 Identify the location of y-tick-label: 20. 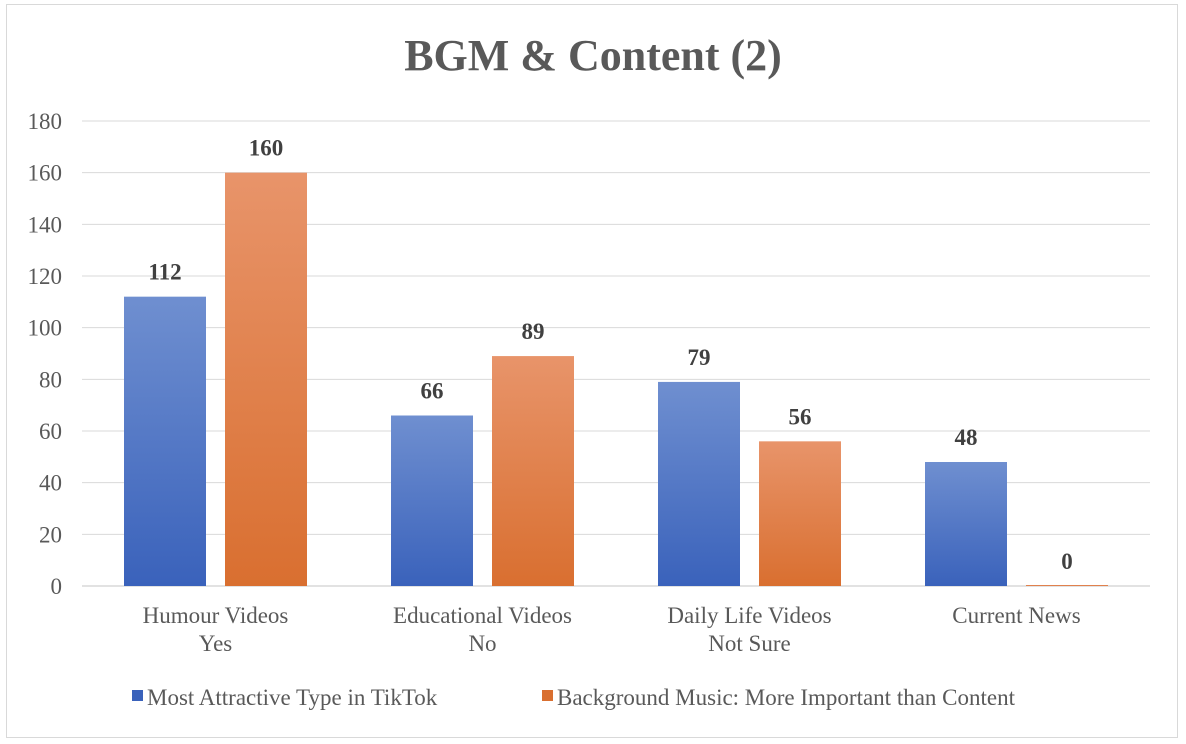
(50, 534).